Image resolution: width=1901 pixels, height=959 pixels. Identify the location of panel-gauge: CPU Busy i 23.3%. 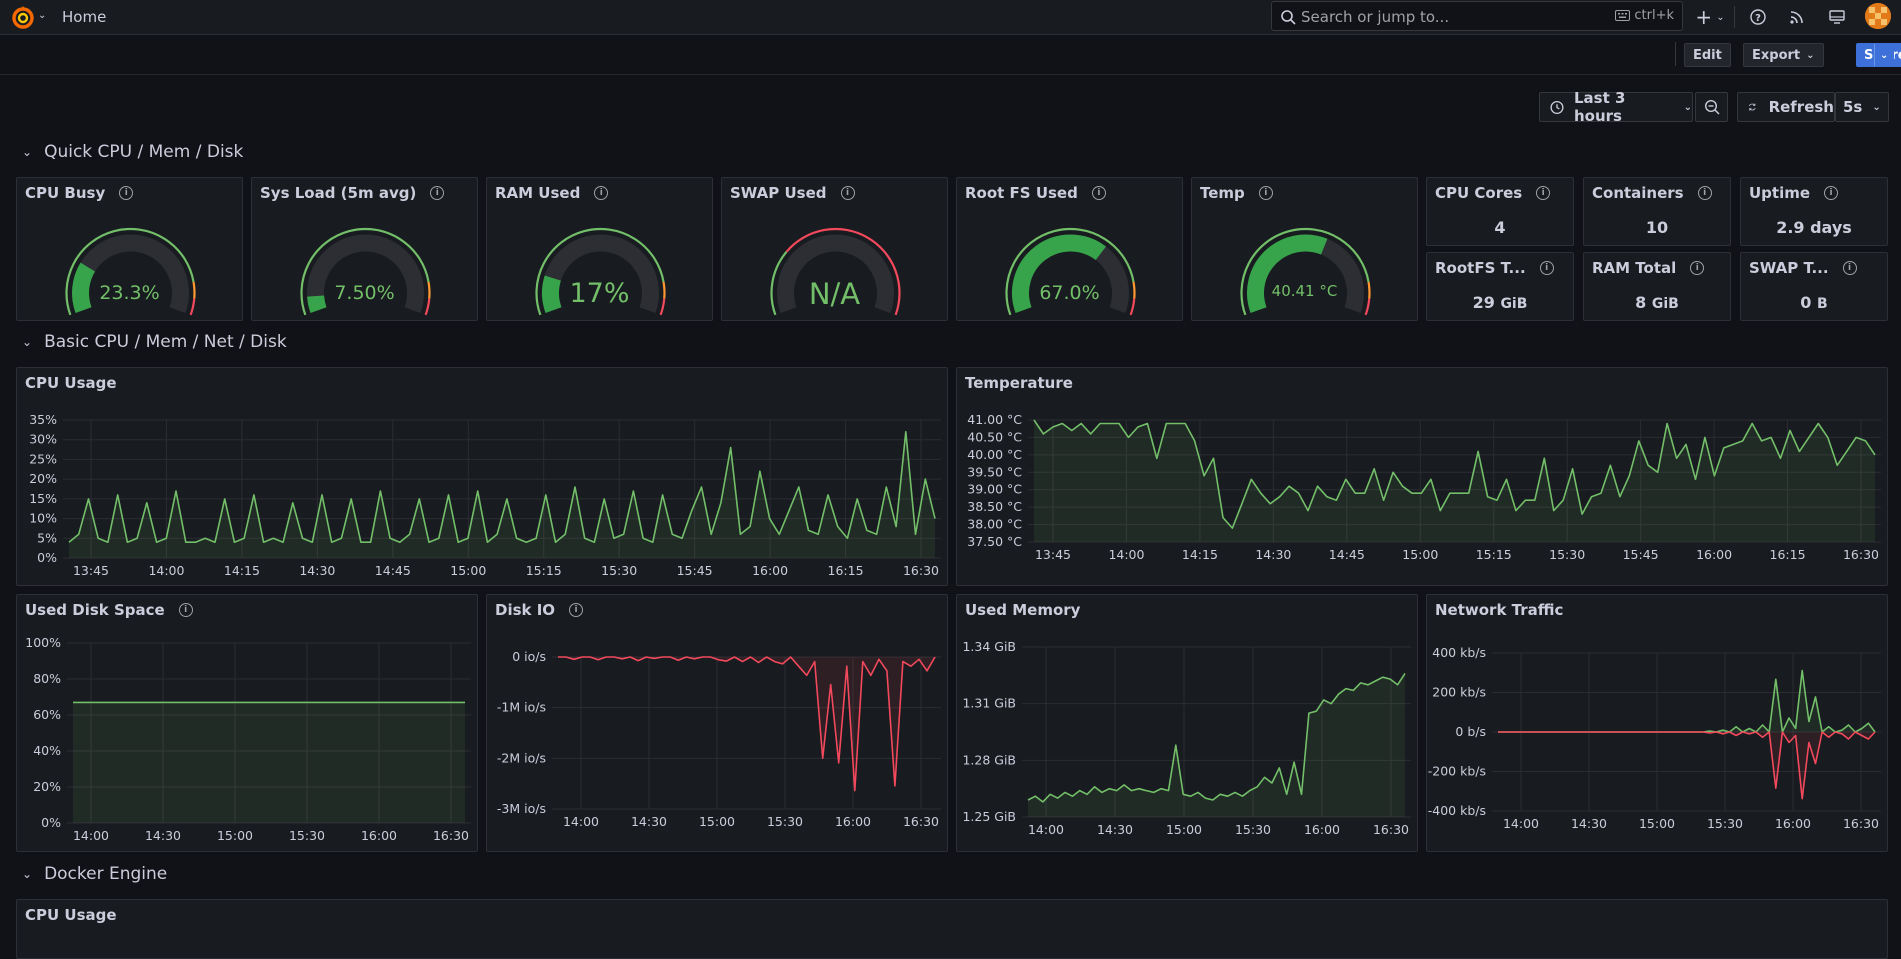
(129, 249).